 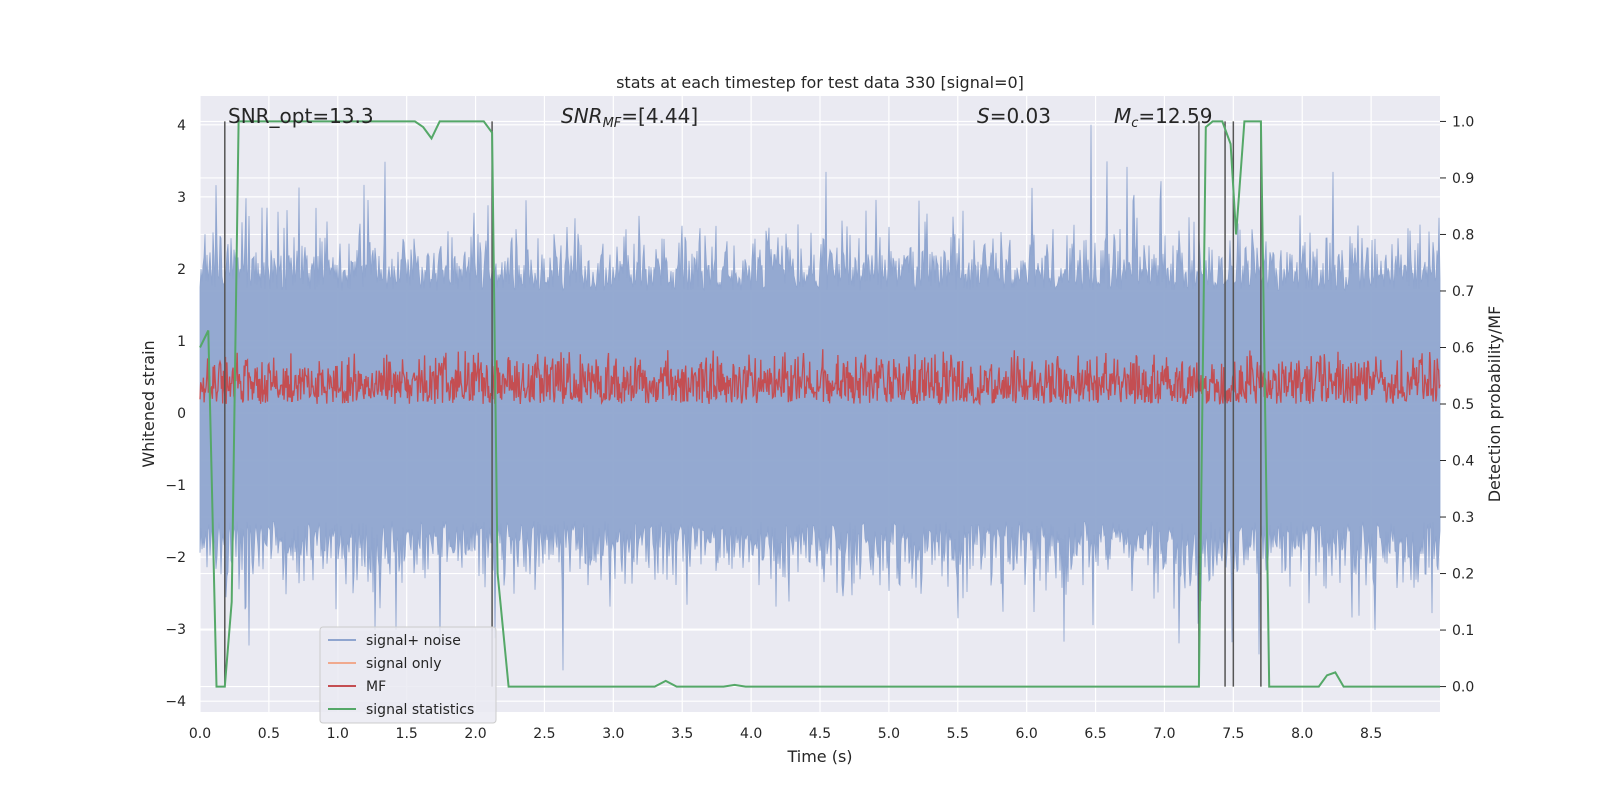 I want to click on left-y-tick-label: −3, so click(x=175, y=630).